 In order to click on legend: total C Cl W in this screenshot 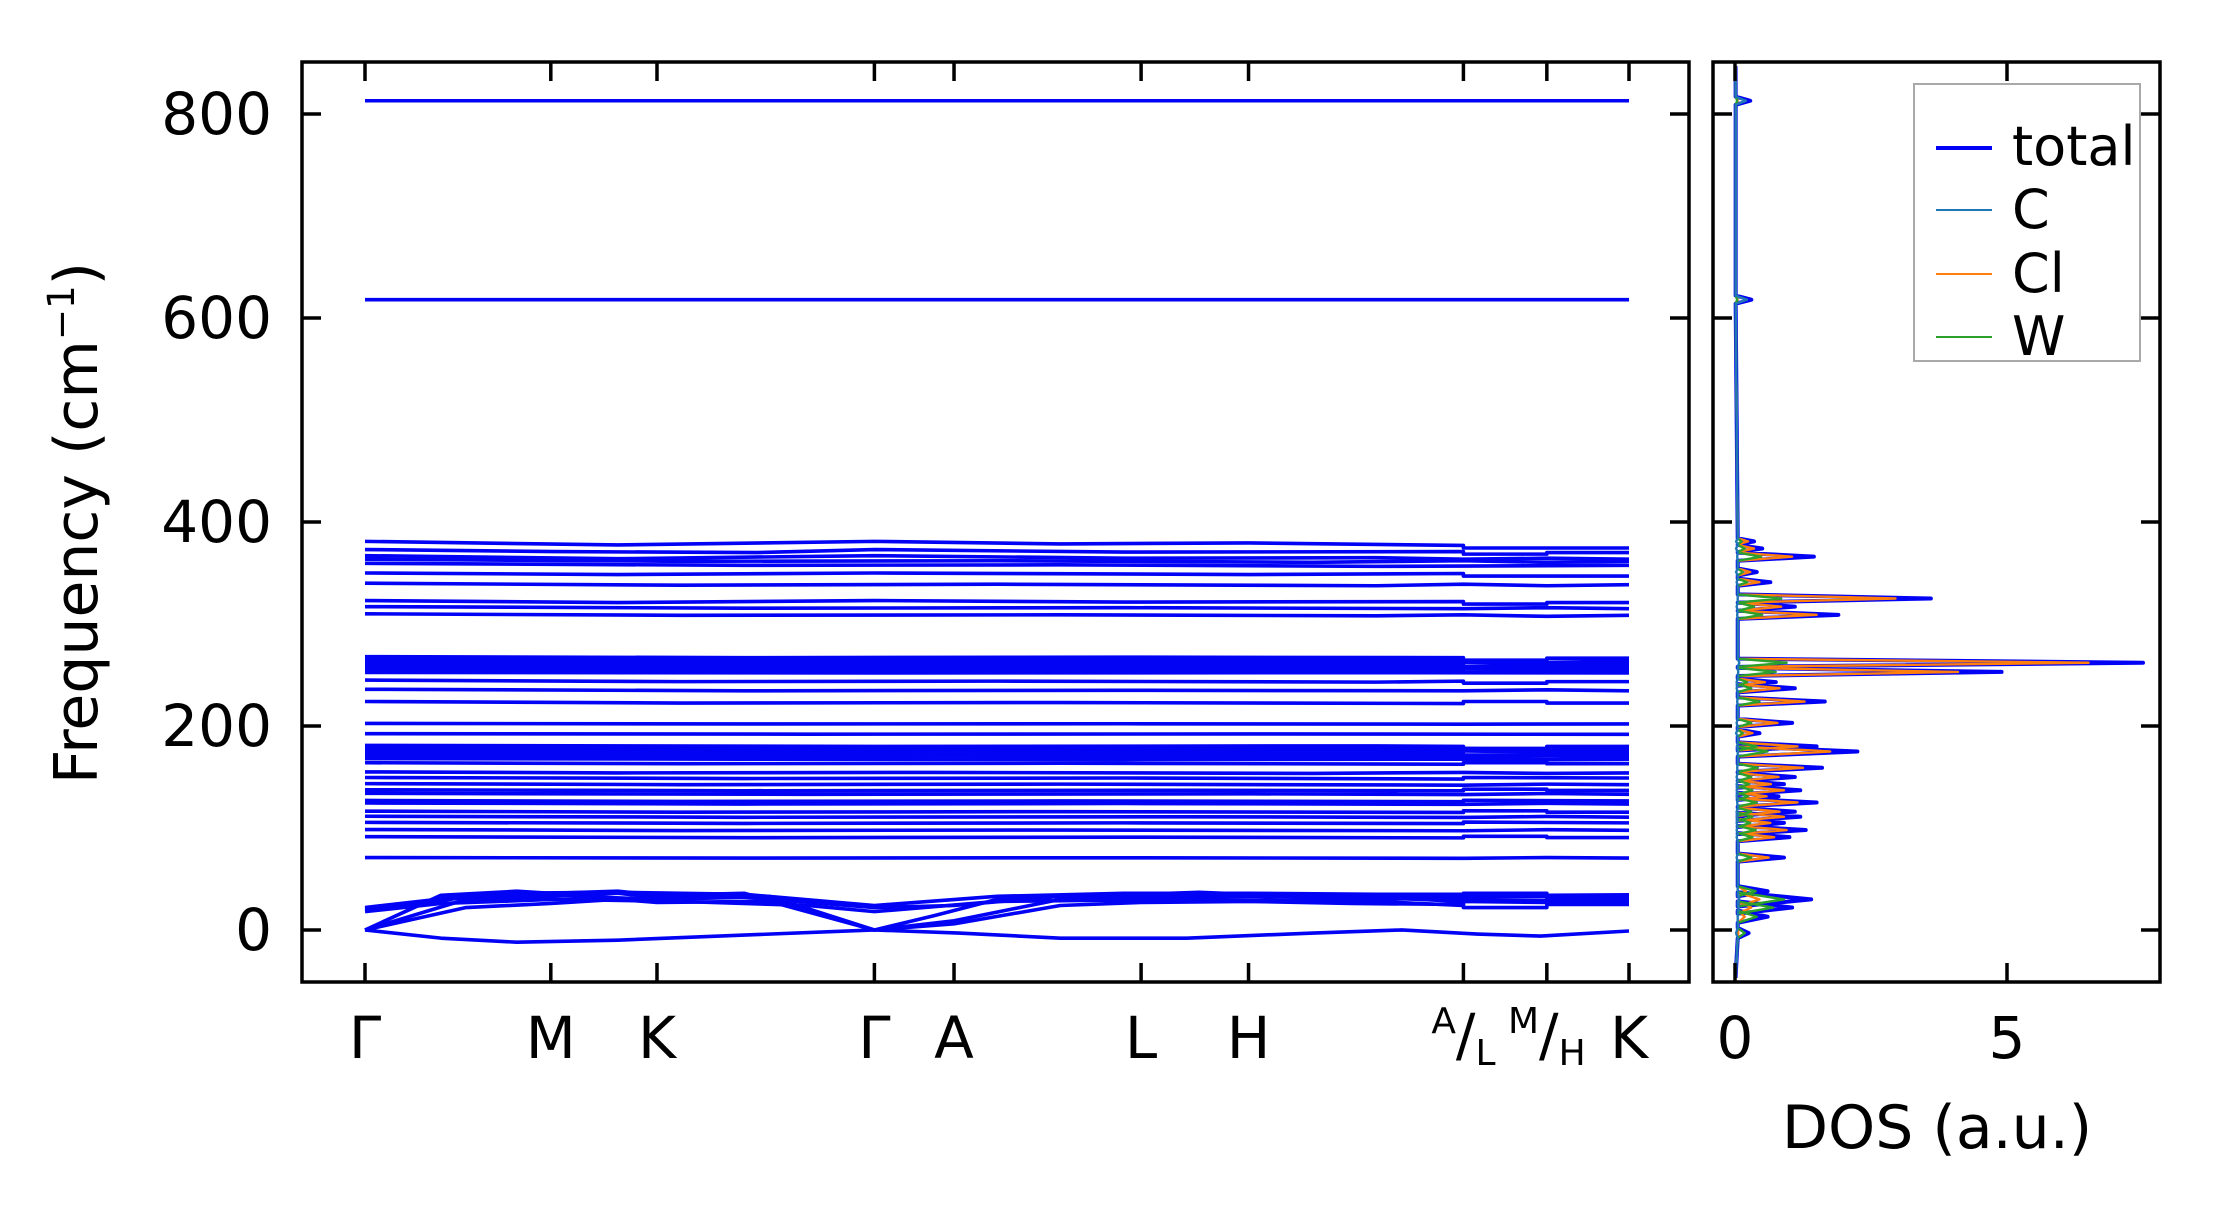, I will do `click(2027, 225)`.